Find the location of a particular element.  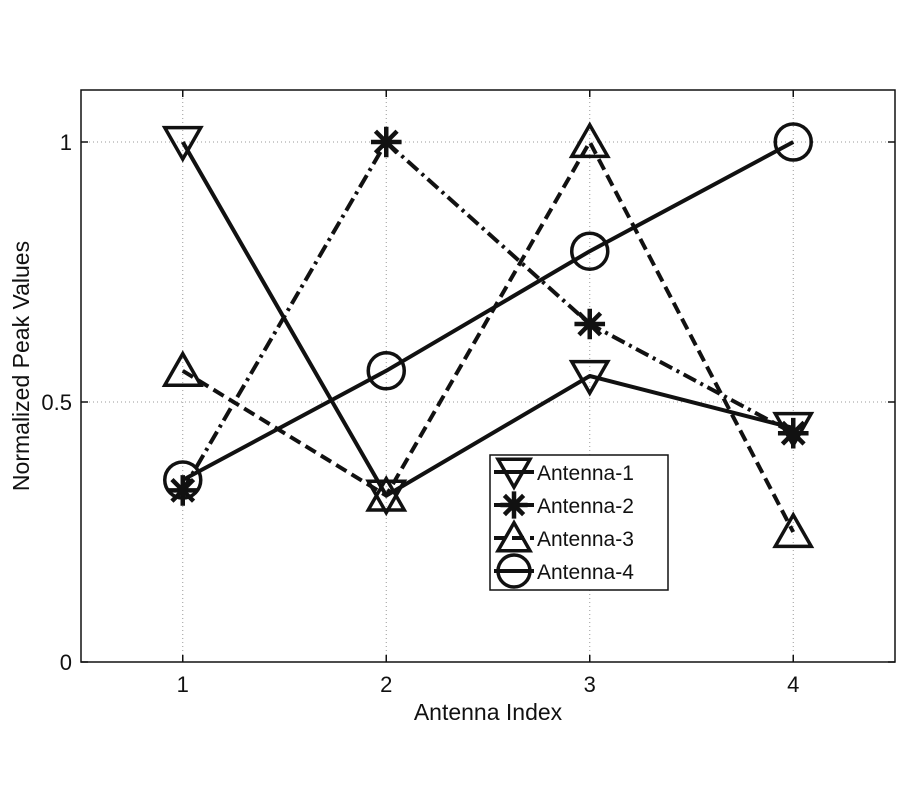

legend-entry: Antenna-1 is located at coordinates (564, 474).